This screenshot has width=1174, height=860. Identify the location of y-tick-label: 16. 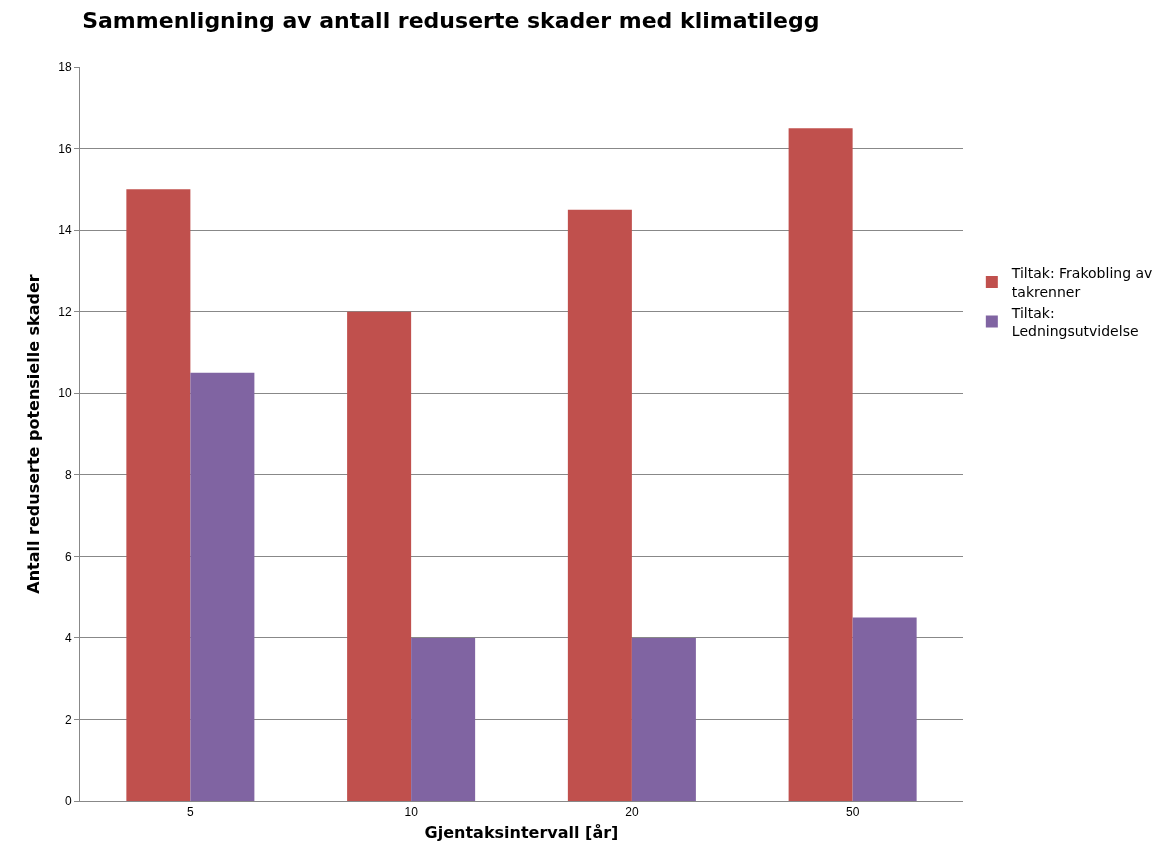
(65, 148).